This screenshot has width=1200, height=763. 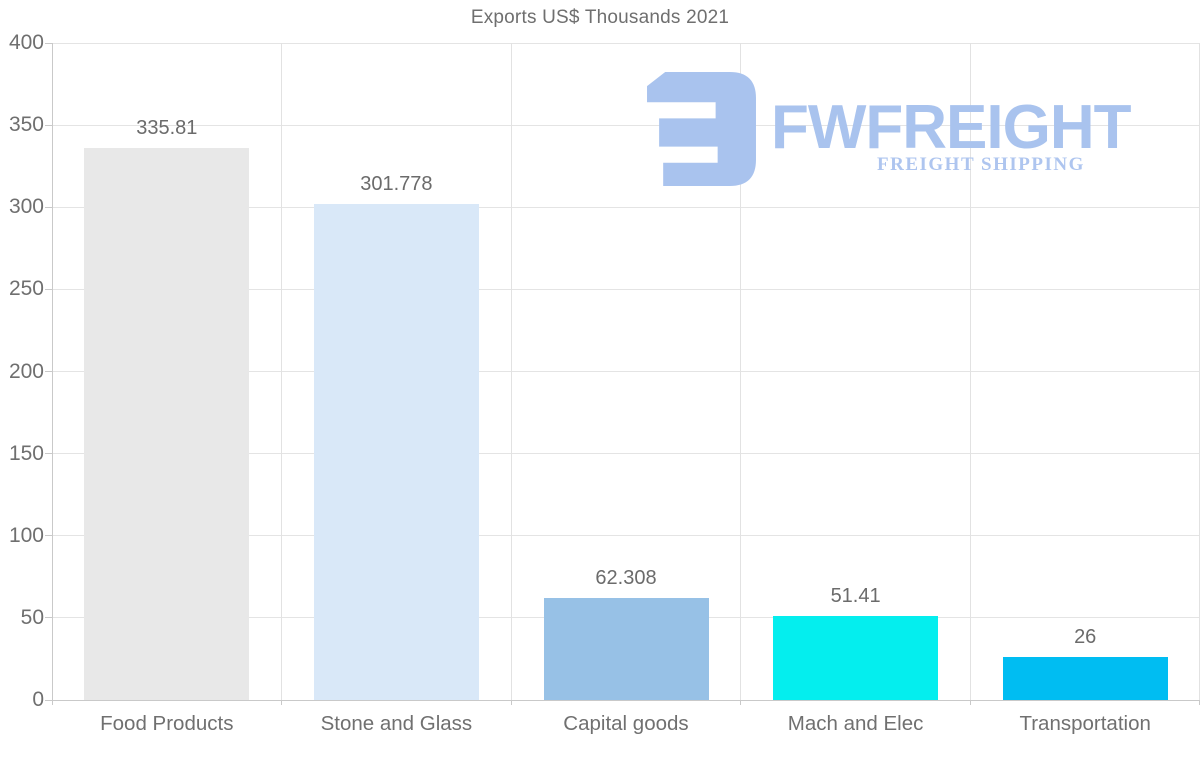 What do you see at coordinates (600, 17) in the screenshot?
I see `chart-title: Exports US$ Thousands 2021` at bounding box center [600, 17].